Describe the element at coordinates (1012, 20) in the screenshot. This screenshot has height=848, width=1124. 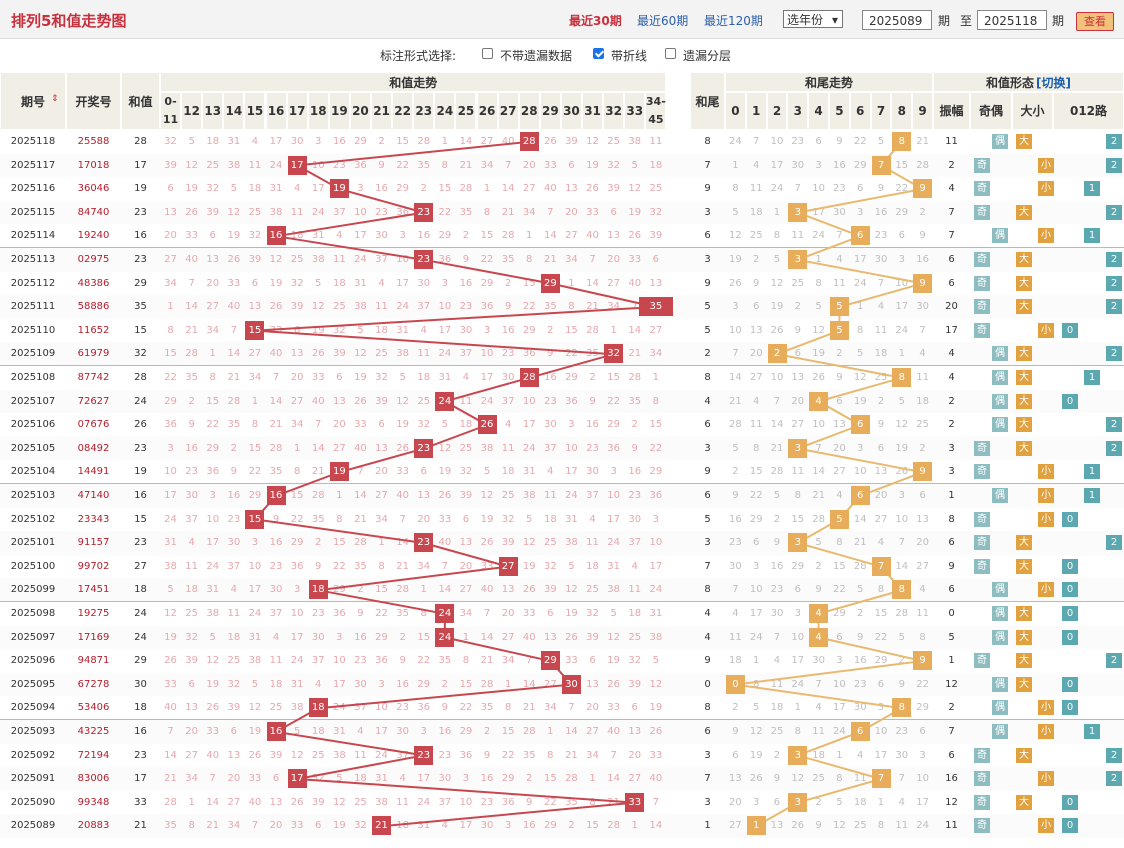
I see `to-issue-input: 2025118` at that location.